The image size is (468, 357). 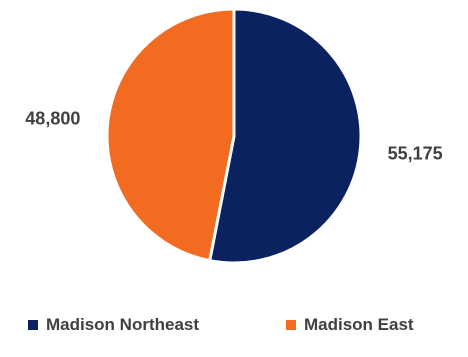 I want to click on data-labels: 55,175 48,800, so click(x=233, y=135).